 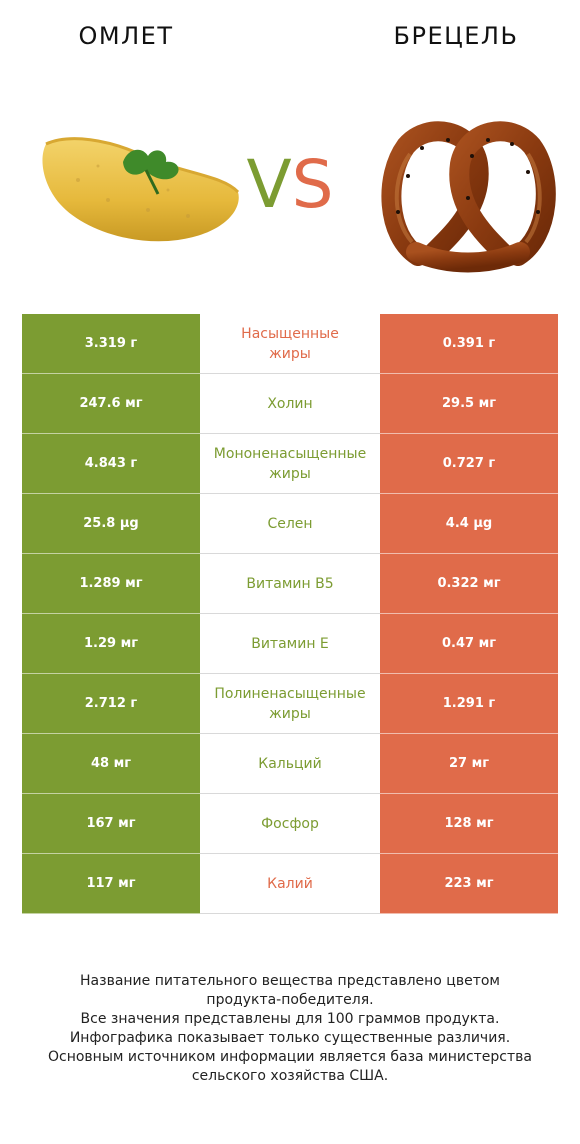 I want to click on nutrient-name-cell: Витамин E, so click(x=290, y=644).